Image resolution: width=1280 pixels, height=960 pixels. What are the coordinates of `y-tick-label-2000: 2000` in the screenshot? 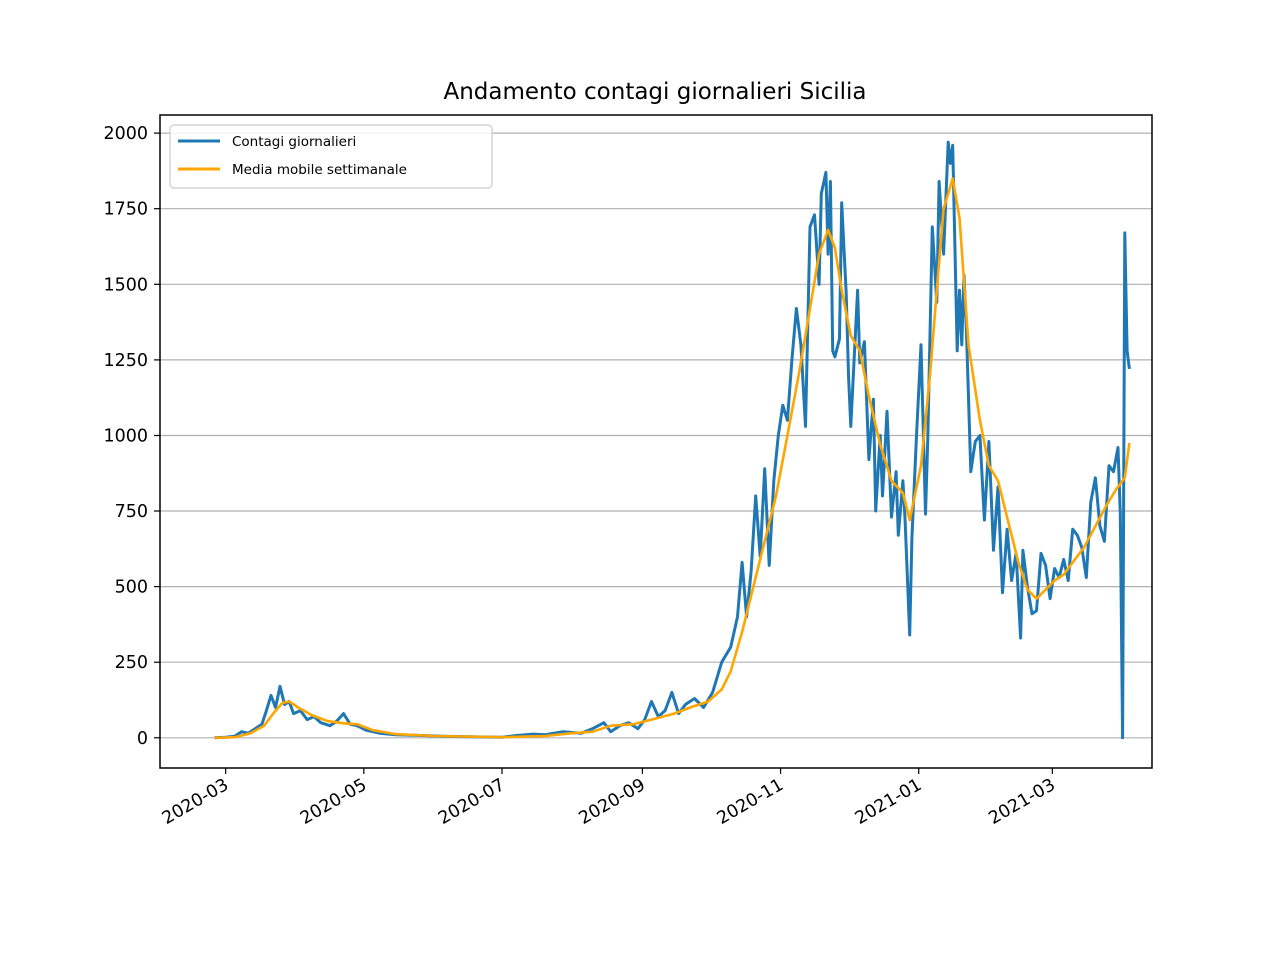 It's located at (125, 134).